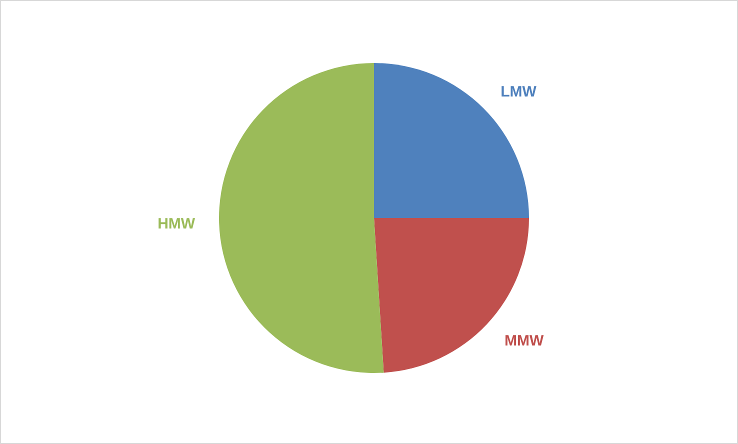 This screenshot has height=444, width=738. Describe the element at coordinates (177, 224) in the screenshot. I see `slice-label: HMW` at that location.